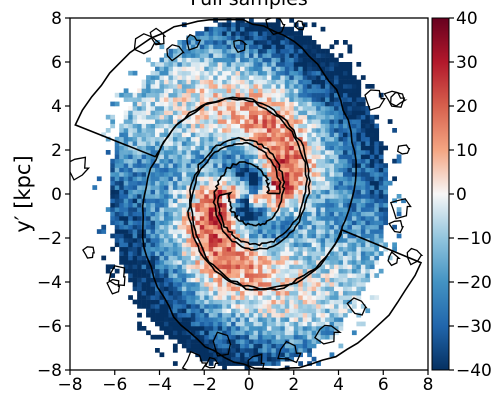 Image resolution: width=496 pixels, height=396 pixels. Describe the element at coordinates (474, 239) in the screenshot. I see `colorbar-tick-label: −10` at that location.